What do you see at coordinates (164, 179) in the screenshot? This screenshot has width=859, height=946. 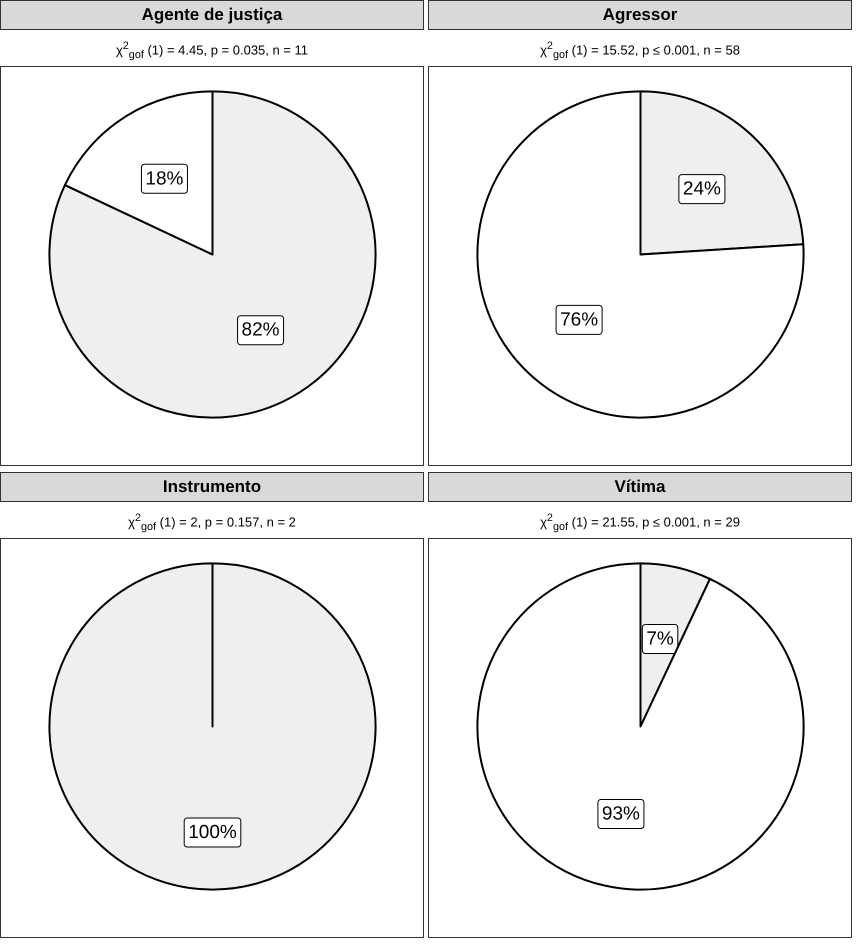 I see `data-label: 18%` at bounding box center [164, 179].